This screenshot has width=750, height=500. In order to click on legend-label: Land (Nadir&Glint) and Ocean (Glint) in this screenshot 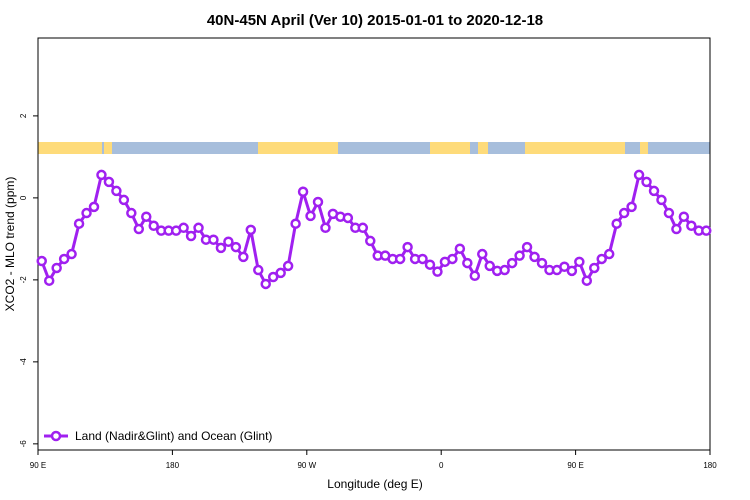, I will do `click(173, 436)`.